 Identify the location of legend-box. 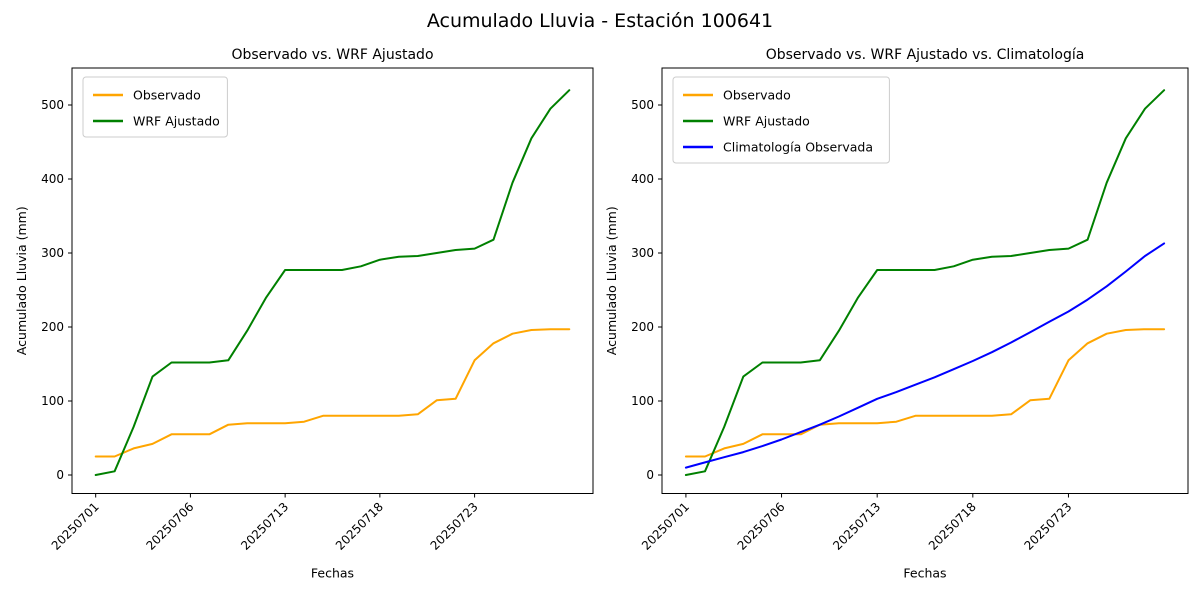
(781, 120).